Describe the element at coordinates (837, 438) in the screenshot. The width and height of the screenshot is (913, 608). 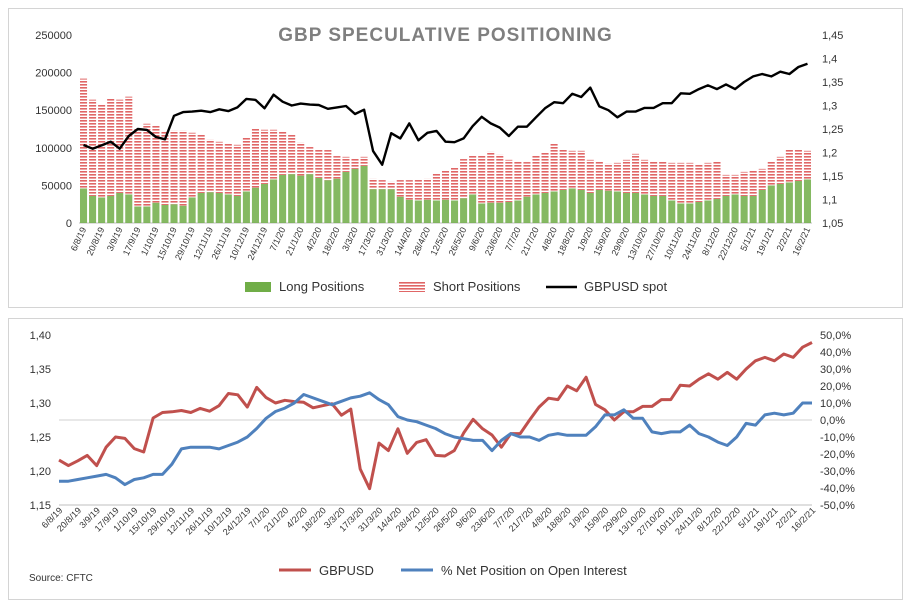
I see `y2-tick-label: -10,0%` at that location.